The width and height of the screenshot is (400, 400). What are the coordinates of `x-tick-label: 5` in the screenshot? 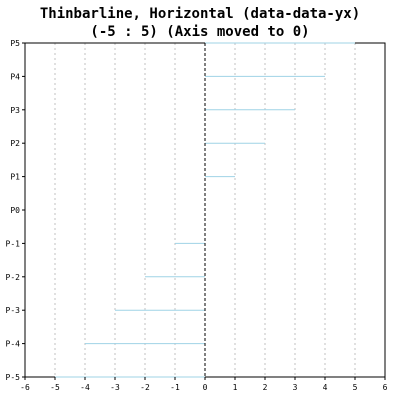 It's located at (355, 387).